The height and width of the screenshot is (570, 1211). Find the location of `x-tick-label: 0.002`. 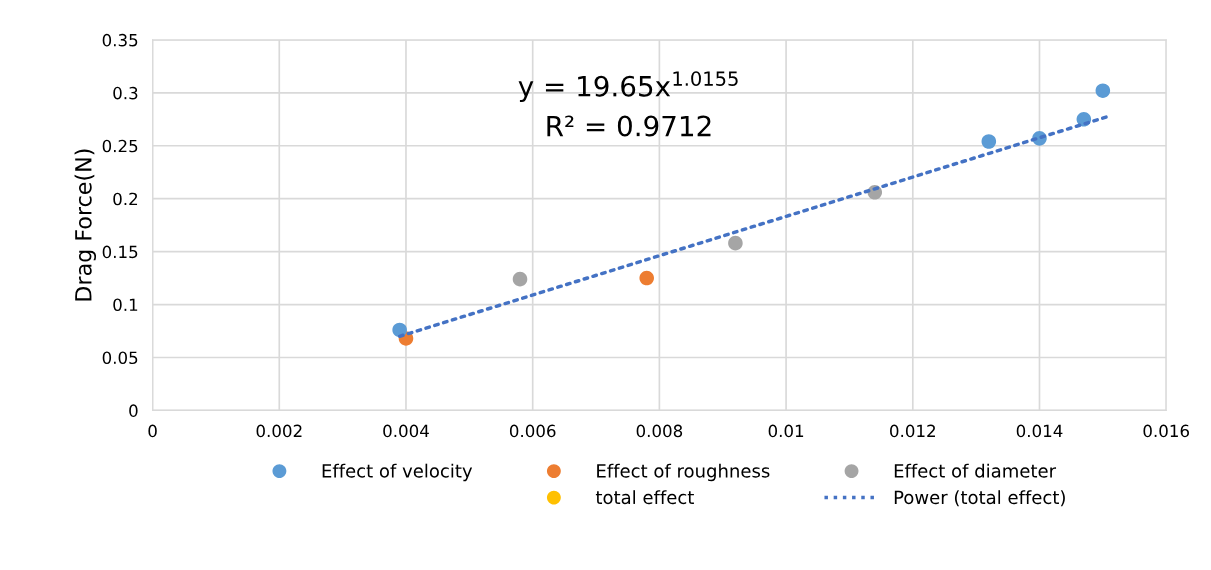

x-tick-label: 0.002 is located at coordinates (279, 431).